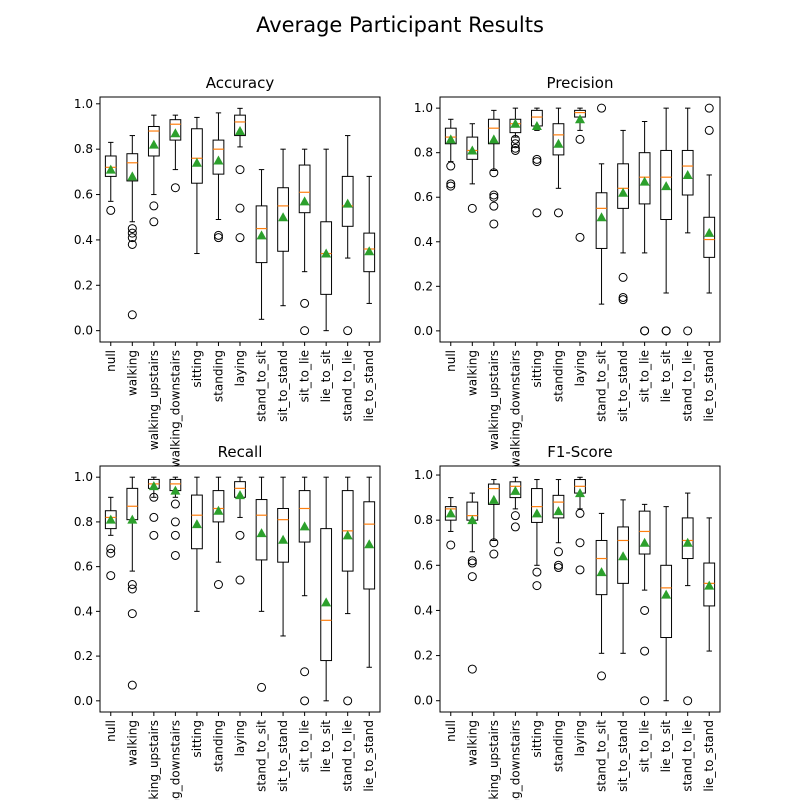  I want to click on box-standing, so click(218, 533).